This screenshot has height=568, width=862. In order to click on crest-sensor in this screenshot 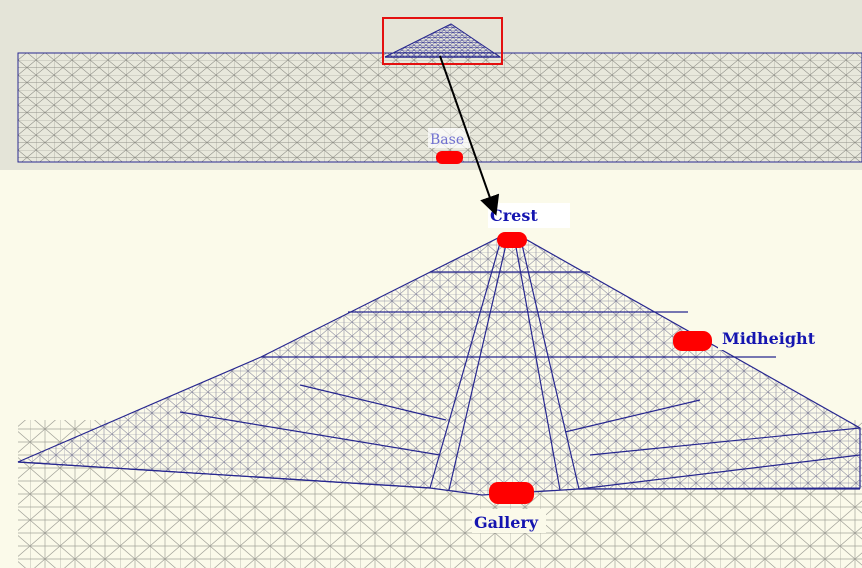, I will do `click(512, 240)`.